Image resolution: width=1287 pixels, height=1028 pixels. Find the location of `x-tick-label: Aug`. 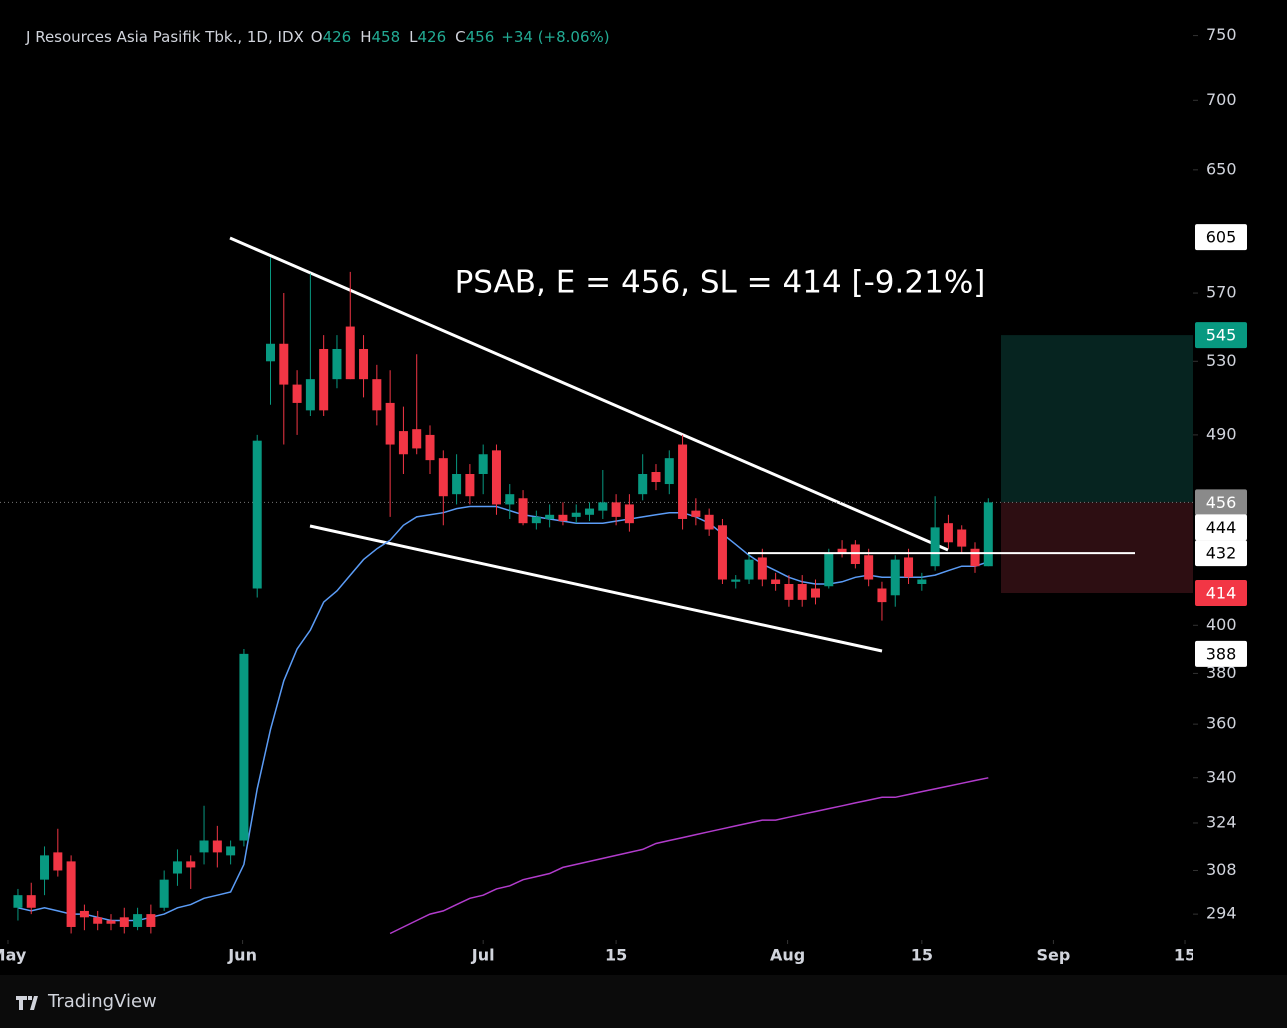

x-tick-label: Aug is located at coordinates (787, 955).